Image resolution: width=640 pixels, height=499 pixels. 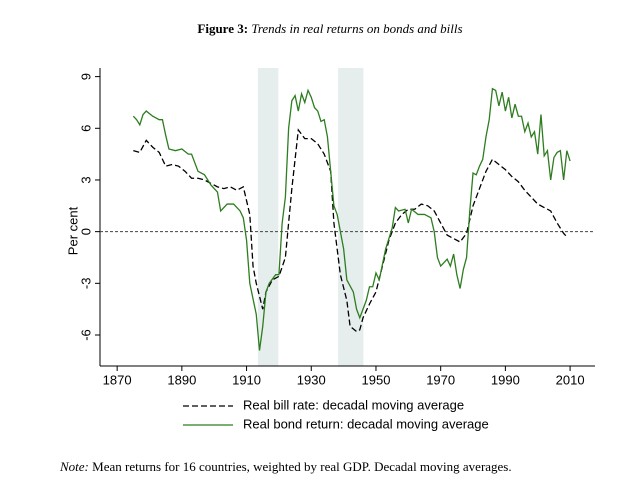 I want to click on y-tick-label: 6, so click(x=85, y=128).